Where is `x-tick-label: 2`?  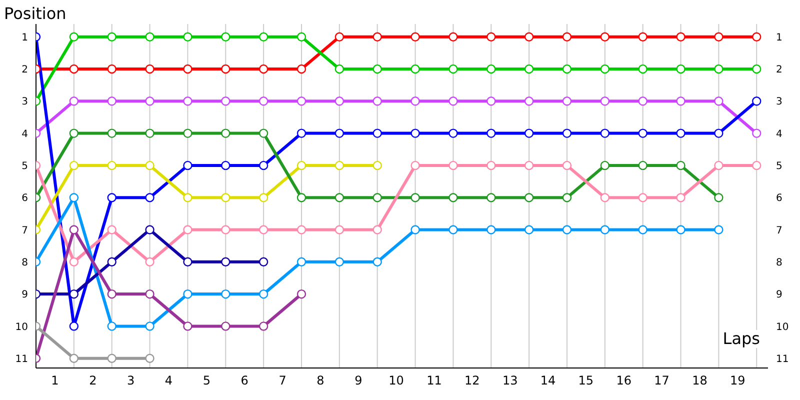
x-tick-label: 2 is located at coordinates (93, 381).